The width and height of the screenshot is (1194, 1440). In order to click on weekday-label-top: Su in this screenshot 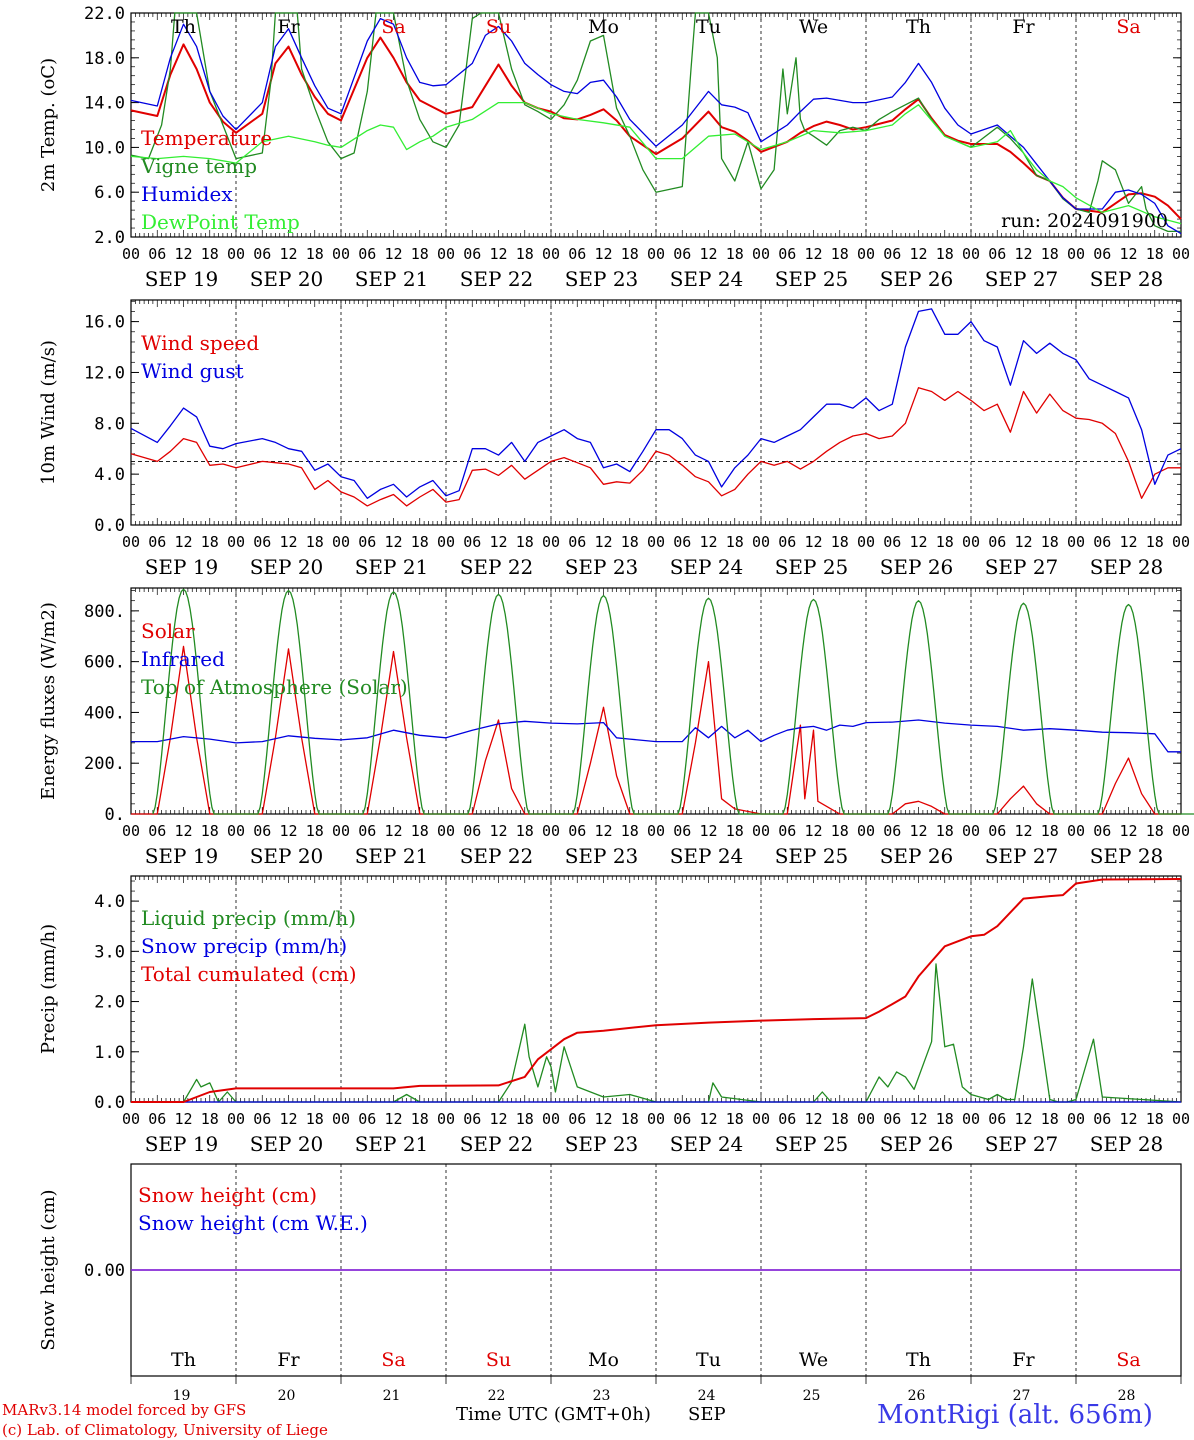, I will do `click(498, 27)`.